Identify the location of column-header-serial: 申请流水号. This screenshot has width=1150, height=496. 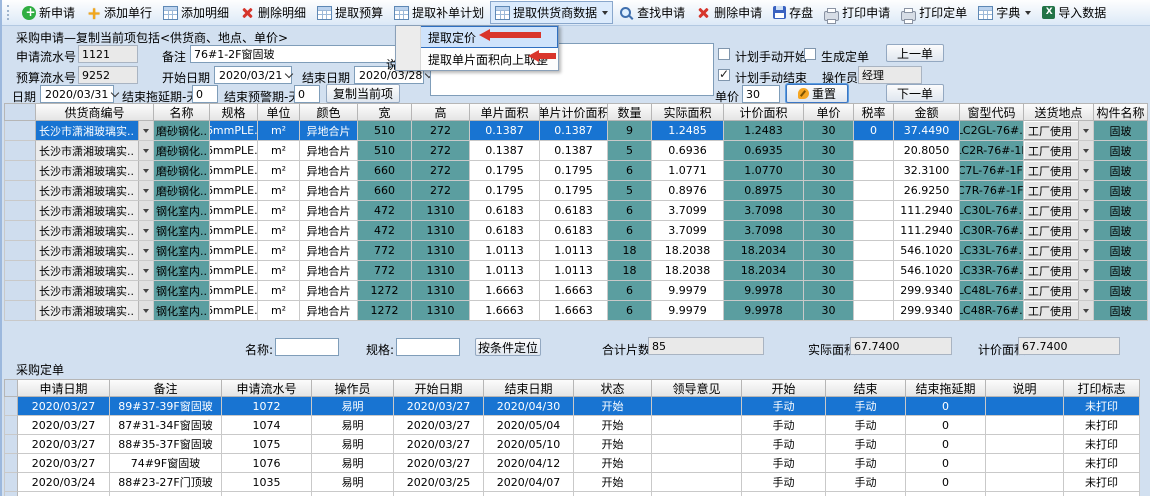
(267, 388).